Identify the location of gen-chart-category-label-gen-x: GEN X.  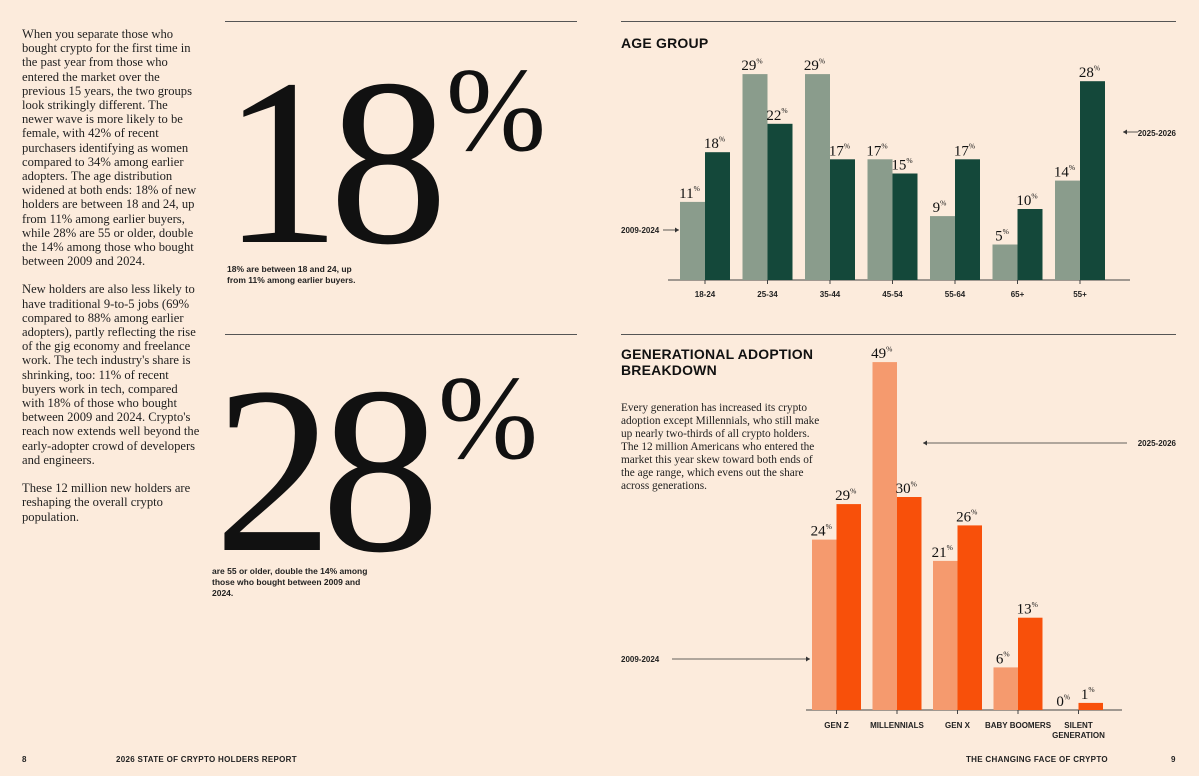
(958, 725).